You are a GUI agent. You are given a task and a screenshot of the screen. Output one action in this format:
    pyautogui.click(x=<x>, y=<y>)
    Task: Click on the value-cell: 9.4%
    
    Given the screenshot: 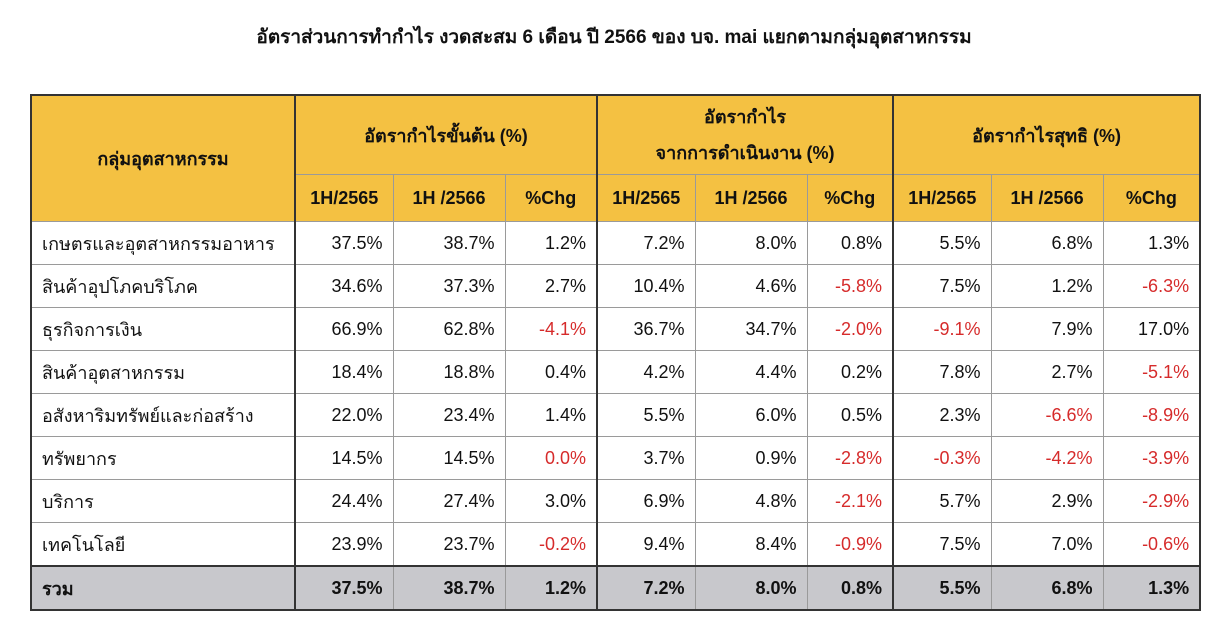 What is the action you would take?
    pyautogui.click(x=646, y=544)
    